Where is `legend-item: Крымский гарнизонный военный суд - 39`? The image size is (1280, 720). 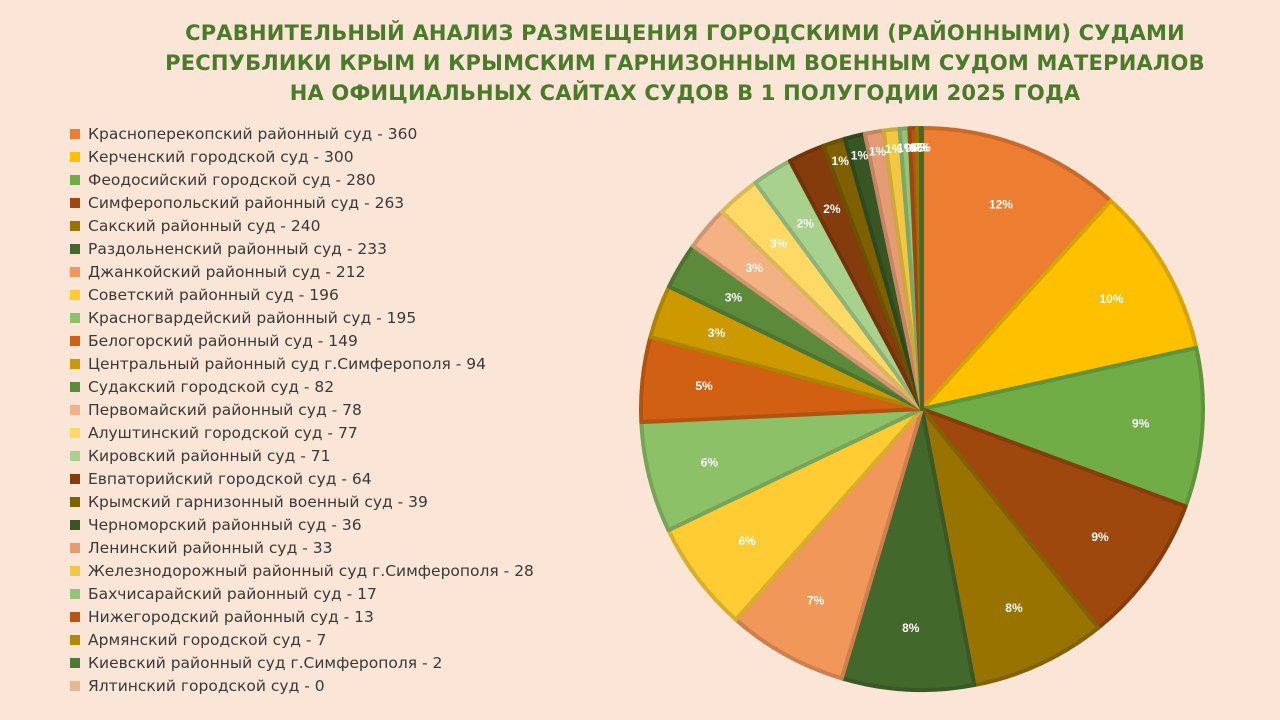
legend-item: Крымский гарнизонный военный суд - 39 is located at coordinates (302, 501).